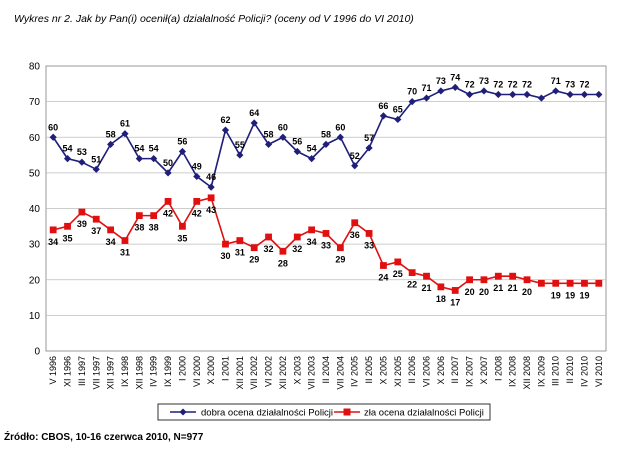  Describe the element at coordinates (35, 138) in the screenshot. I see `y-tick-label: 60` at that location.